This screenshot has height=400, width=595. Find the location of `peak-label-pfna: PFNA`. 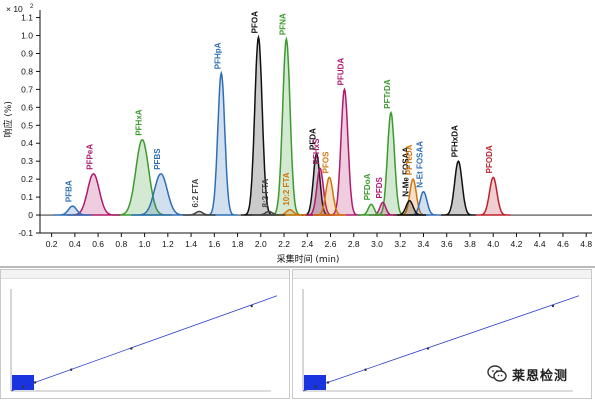

peak-label-pfna: PFNA is located at coordinates (282, 24).